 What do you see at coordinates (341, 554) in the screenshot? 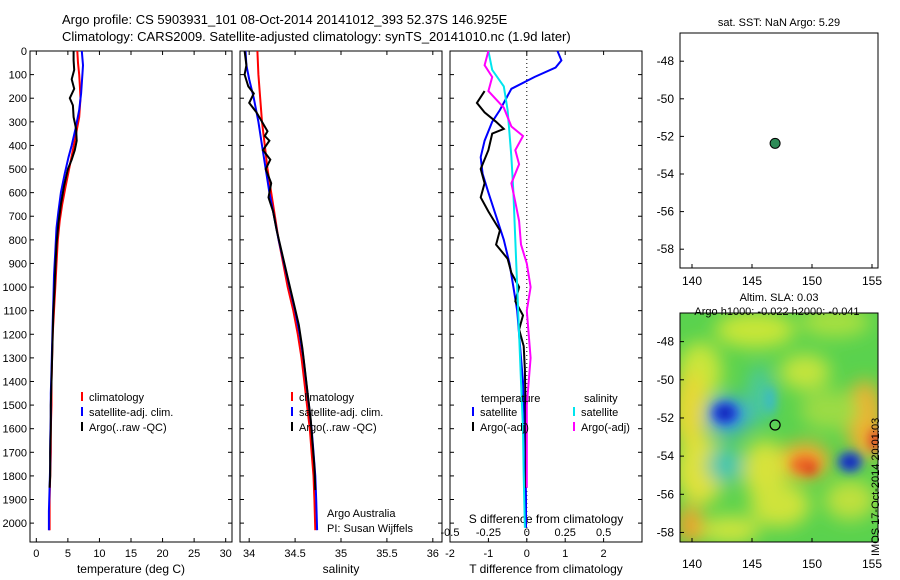
I see `x-tick-label: 35` at bounding box center [341, 554].